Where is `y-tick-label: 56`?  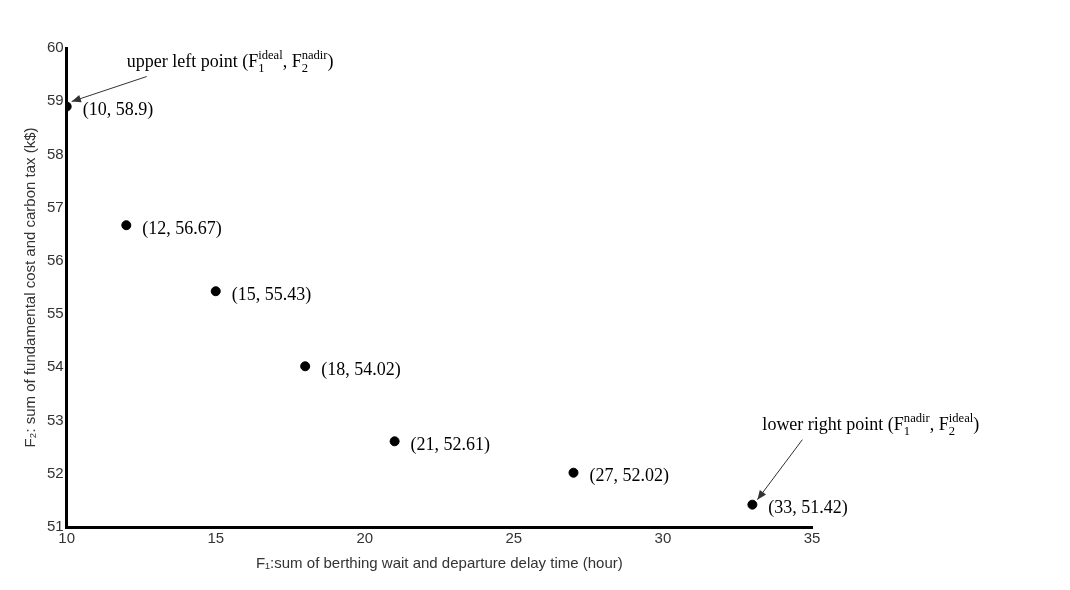 y-tick-label: 56 is located at coordinates (55, 260).